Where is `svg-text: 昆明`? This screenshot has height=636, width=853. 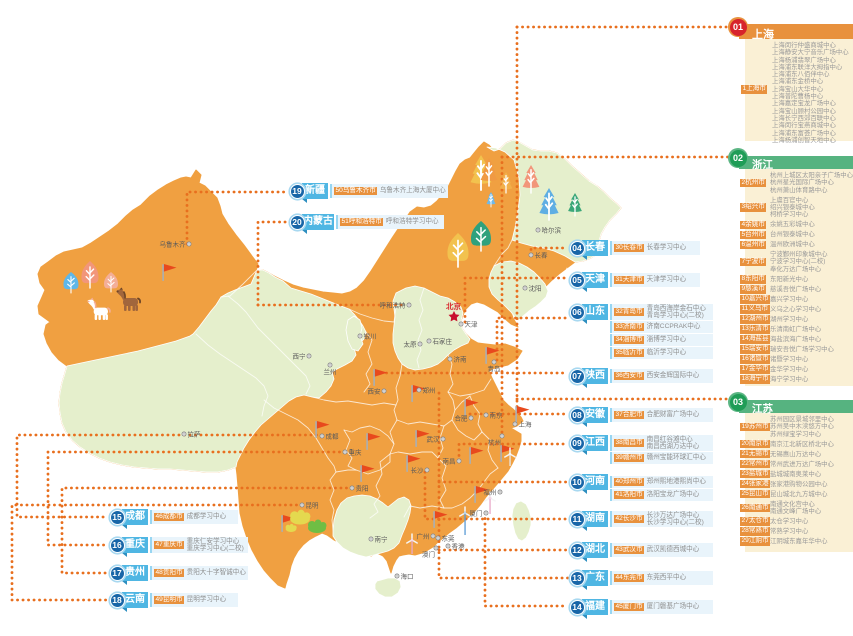
svg-text: 昆明 is located at coordinates (313, 505).